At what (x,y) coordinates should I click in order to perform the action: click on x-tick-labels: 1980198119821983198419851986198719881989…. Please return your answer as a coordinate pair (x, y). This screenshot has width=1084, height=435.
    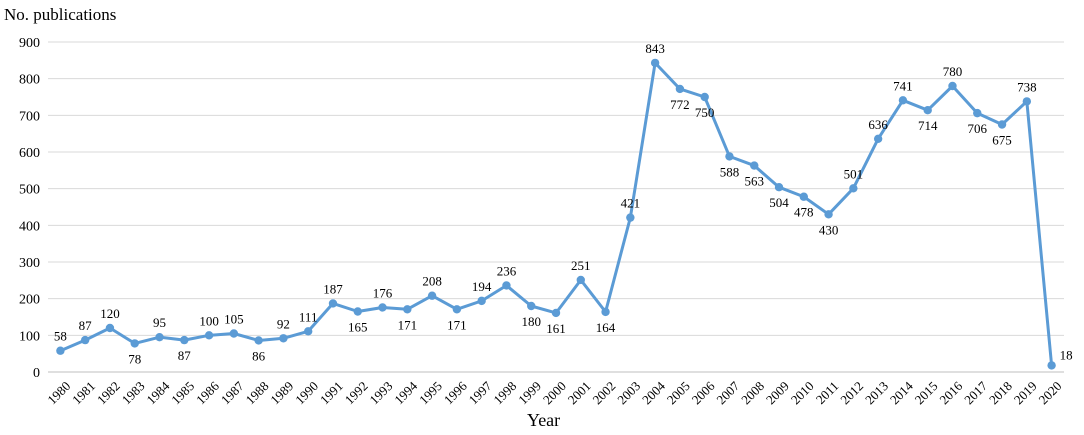
    Looking at the image, I should click on (554, 392).